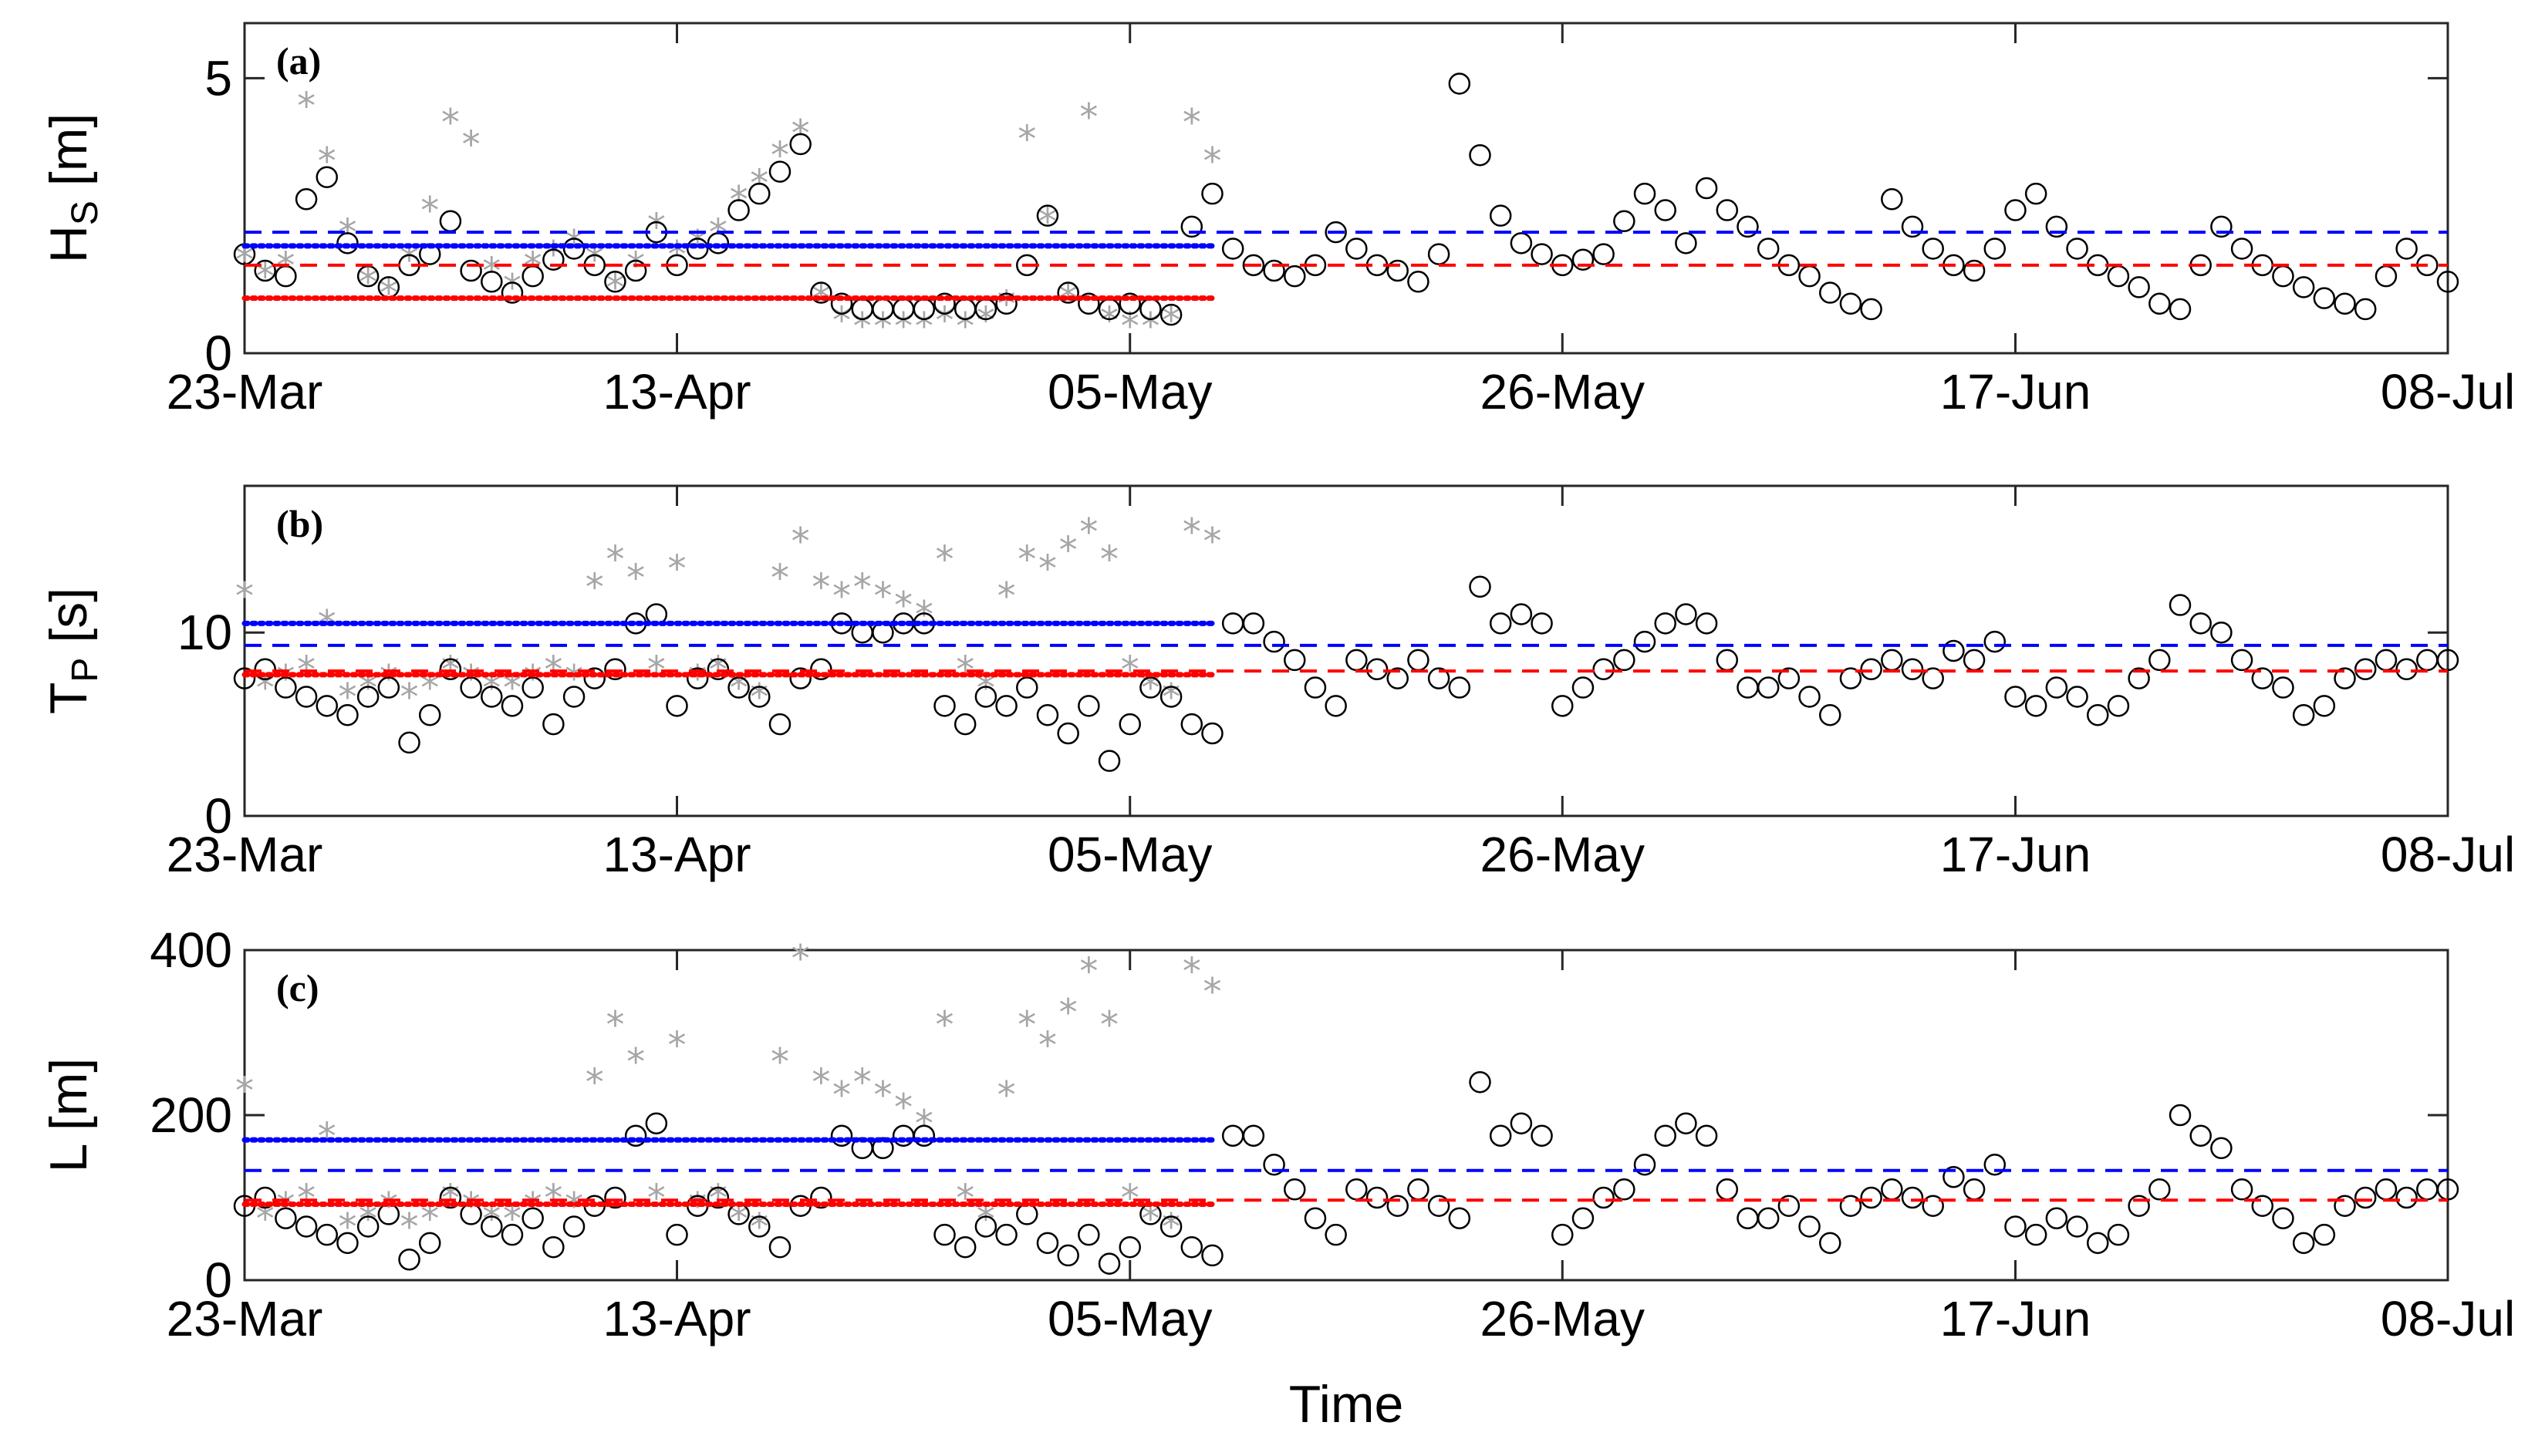 The width and height of the screenshot is (2545, 1456). I want to click on panel-b-xtick-label: 08-Jul, so click(2448, 854).